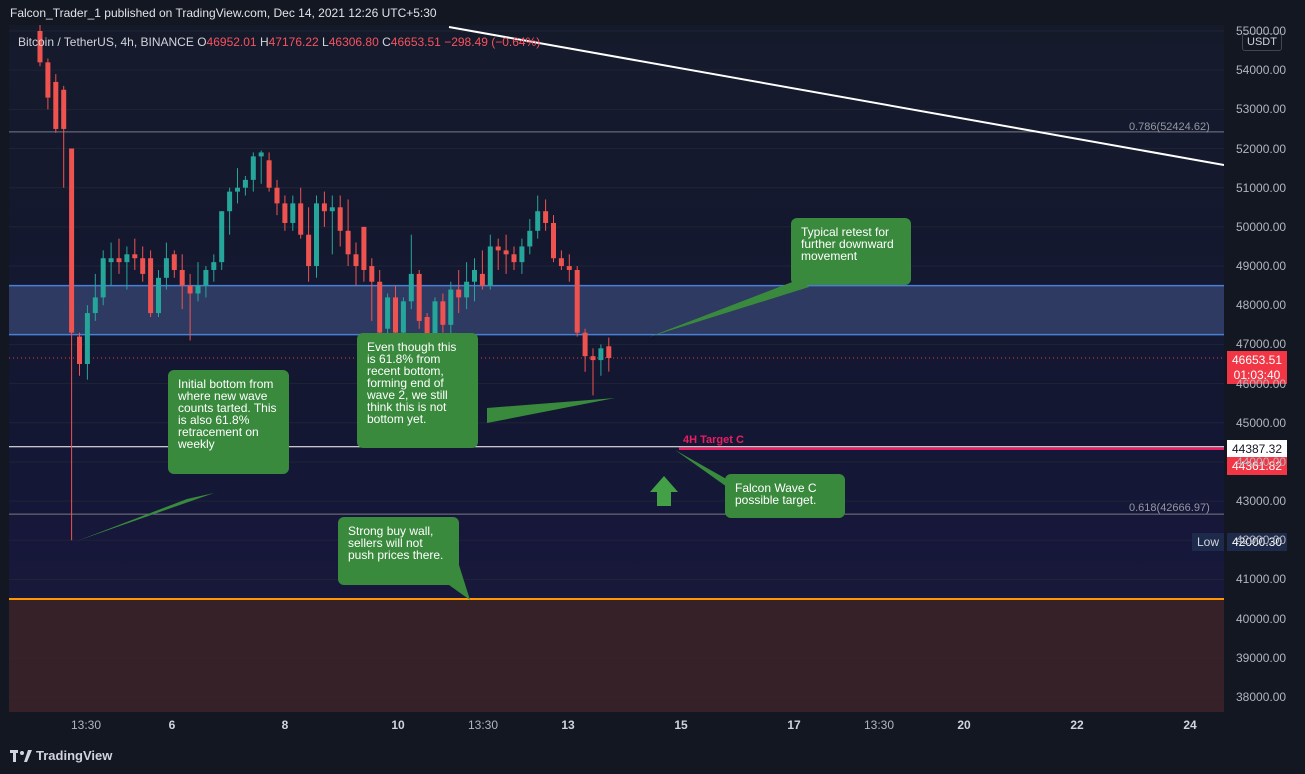 This screenshot has height=774, width=1305. I want to click on price-tick-label: 46000.00, so click(1261, 383).